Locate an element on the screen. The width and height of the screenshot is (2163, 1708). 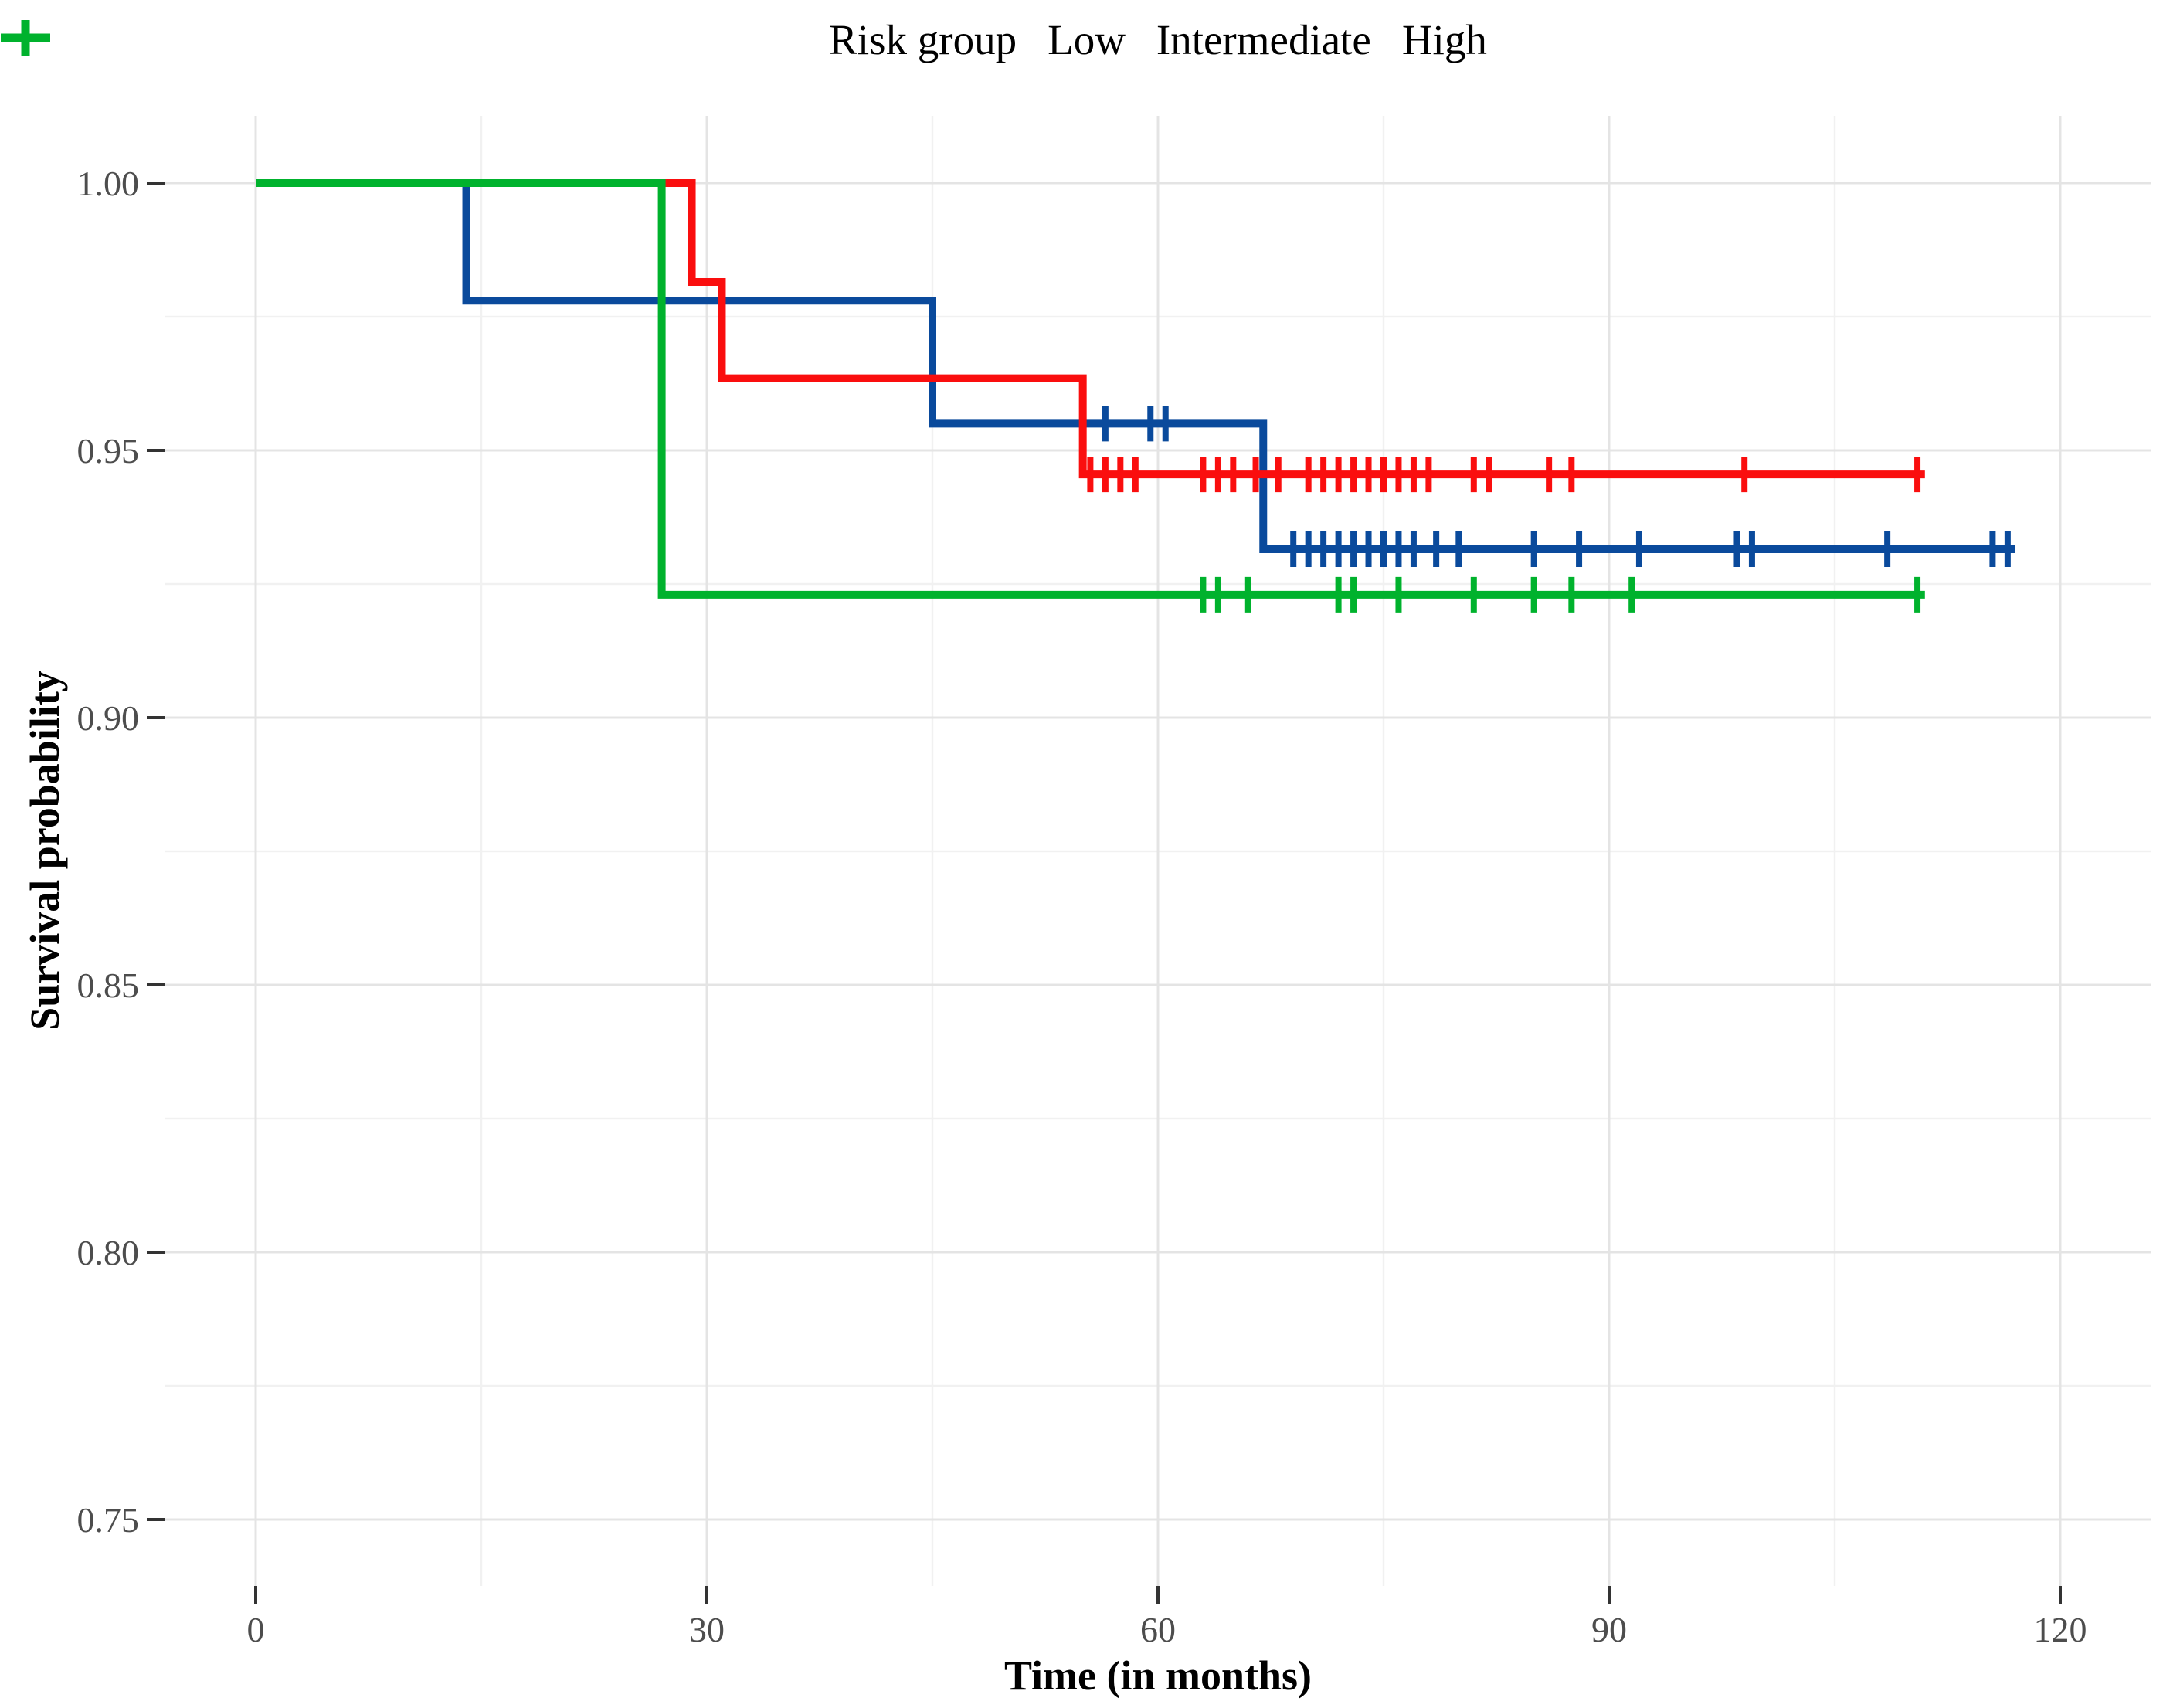
y-axis-tick-label: 1.00 is located at coordinates (108, 184).